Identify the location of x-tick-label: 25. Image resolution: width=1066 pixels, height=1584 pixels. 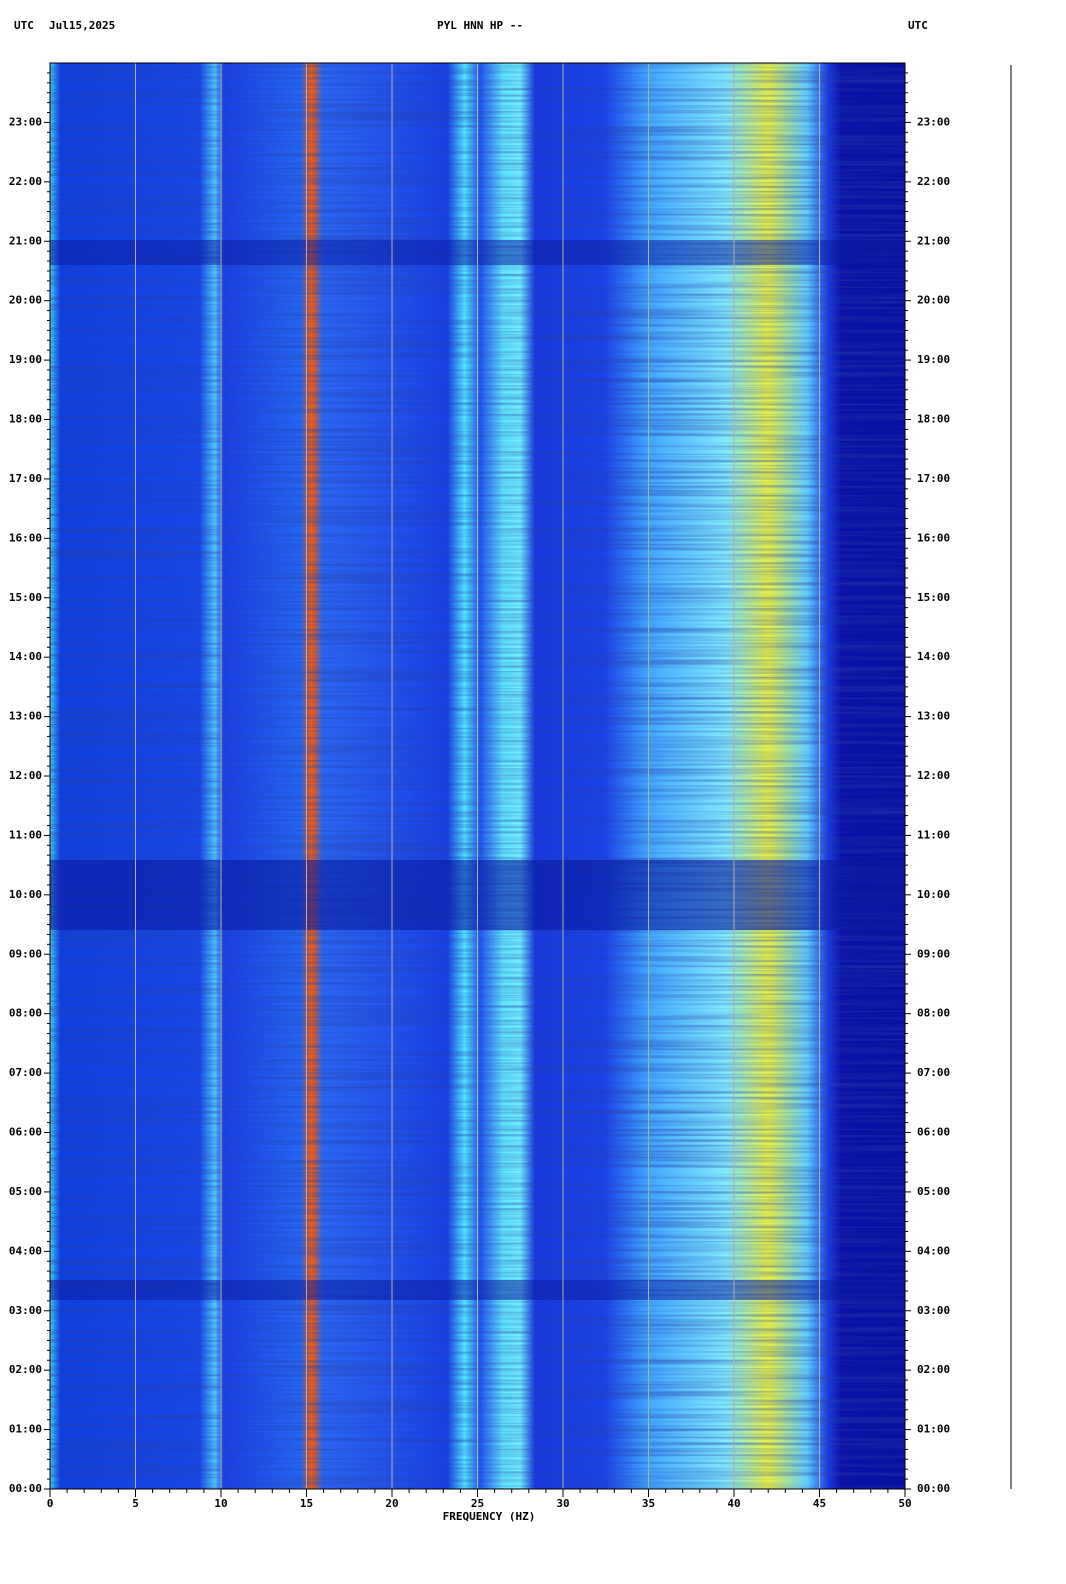
(477, 1503).